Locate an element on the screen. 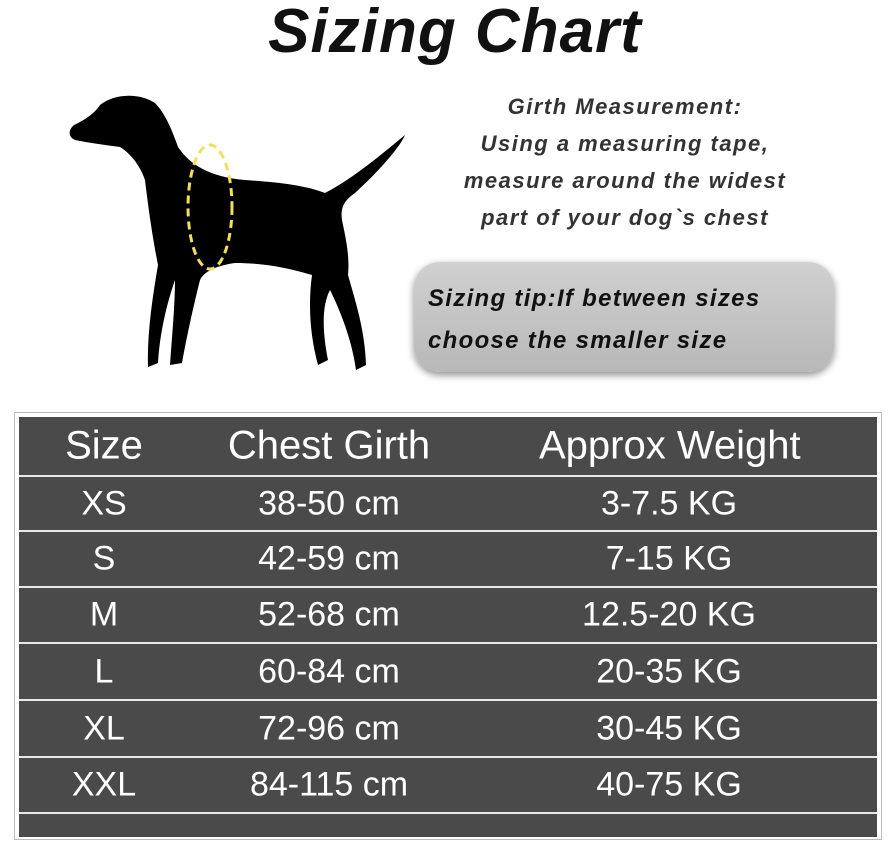 Image resolution: width=891 pixels, height=850 pixels. cell-chest: 52-68 cm is located at coordinates (329, 614).